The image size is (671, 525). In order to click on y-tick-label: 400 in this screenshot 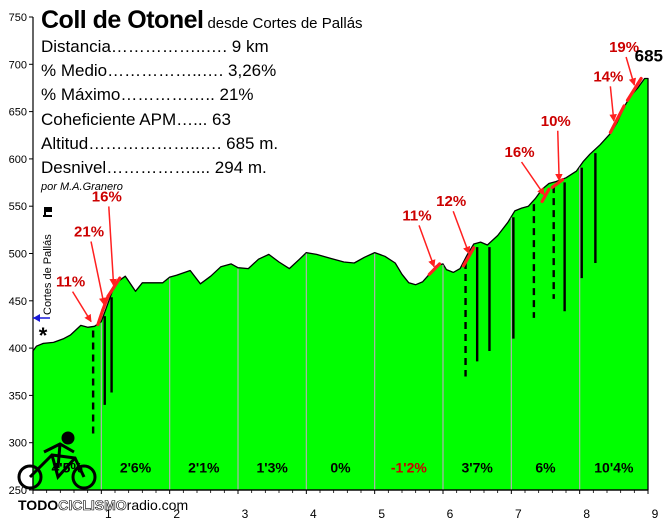, I will do `click(18, 349)`.